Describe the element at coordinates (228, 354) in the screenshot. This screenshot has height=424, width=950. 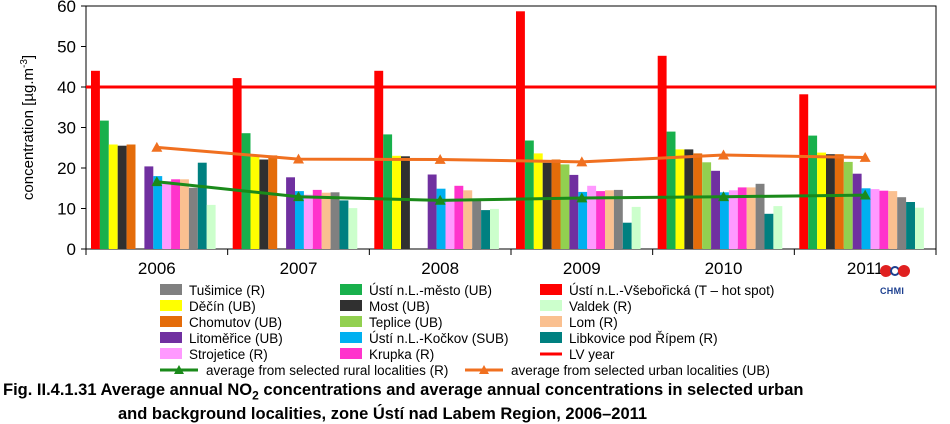
I see `legend-label: Strojetice (R)` at that location.